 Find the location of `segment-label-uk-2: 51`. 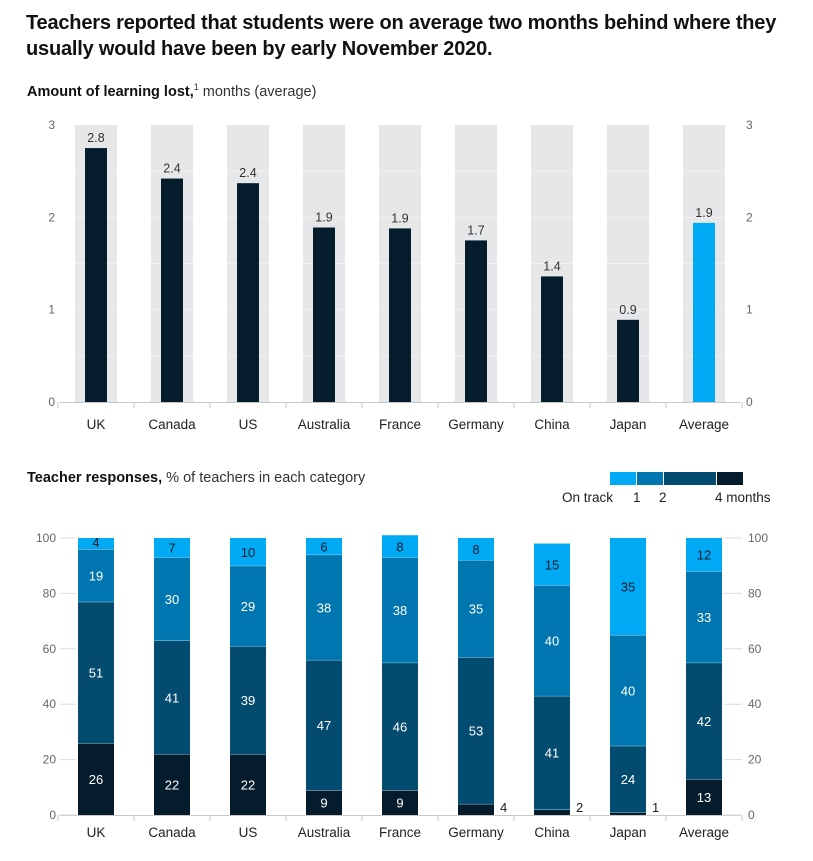

segment-label-uk-2: 51 is located at coordinates (96, 672).